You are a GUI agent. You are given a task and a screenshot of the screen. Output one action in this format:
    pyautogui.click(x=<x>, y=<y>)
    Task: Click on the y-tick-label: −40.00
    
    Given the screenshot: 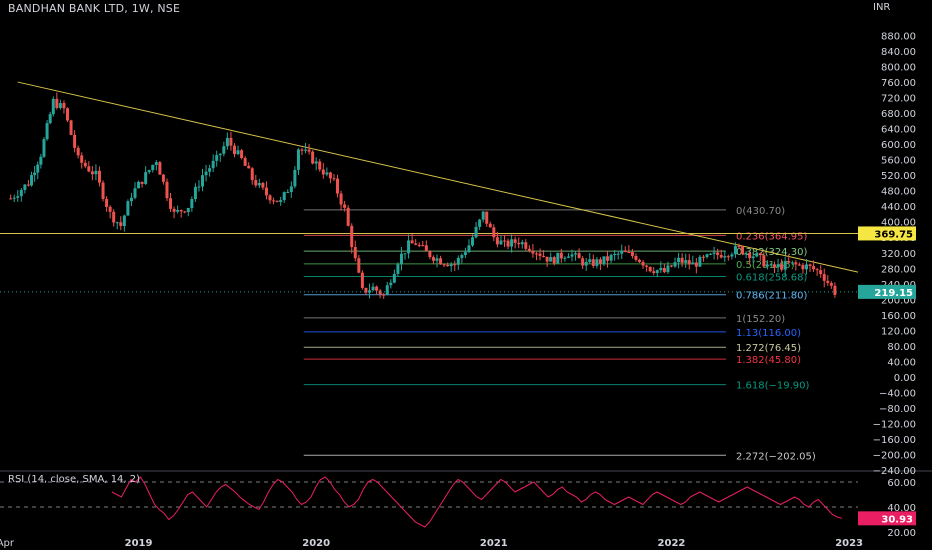 What is the action you would take?
    pyautogui.click(x=897, y=393)
    